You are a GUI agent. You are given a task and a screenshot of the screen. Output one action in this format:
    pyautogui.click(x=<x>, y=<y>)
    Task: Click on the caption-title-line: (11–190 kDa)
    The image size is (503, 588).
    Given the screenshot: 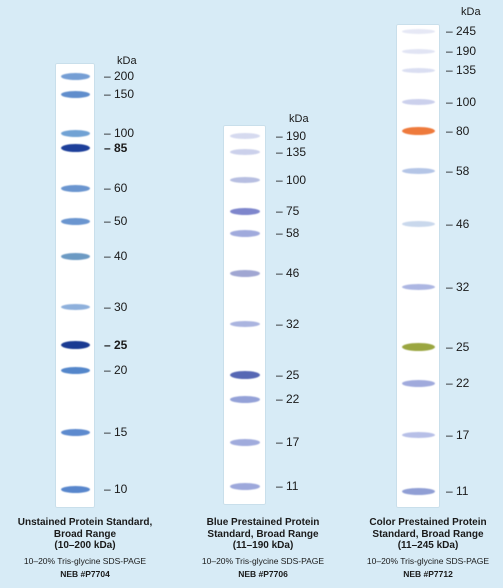 What is the action you would take?
    pyautogui.click(x=263, y=545)
    